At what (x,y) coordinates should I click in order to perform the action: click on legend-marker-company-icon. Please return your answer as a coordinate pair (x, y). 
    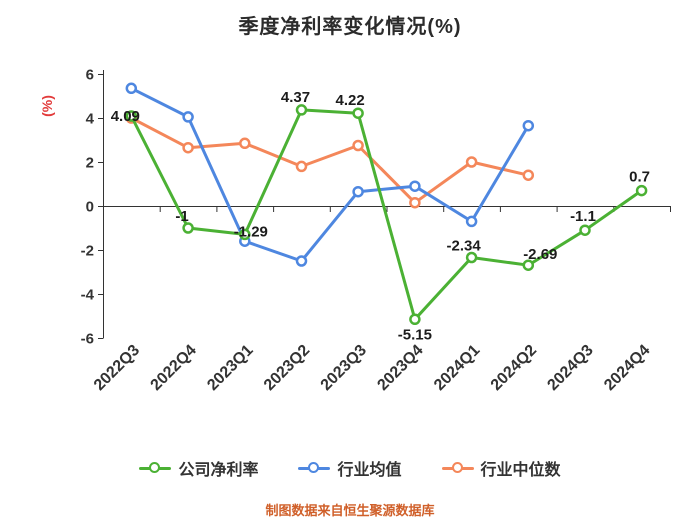
    Looking at the image, I should click on (155, 468).